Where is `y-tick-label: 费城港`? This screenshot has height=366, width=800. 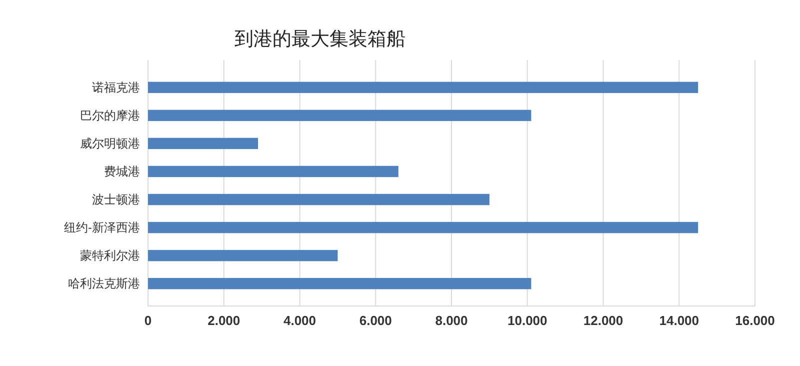
y-tick-label: 费城港 is located at coordinates (122, 171).